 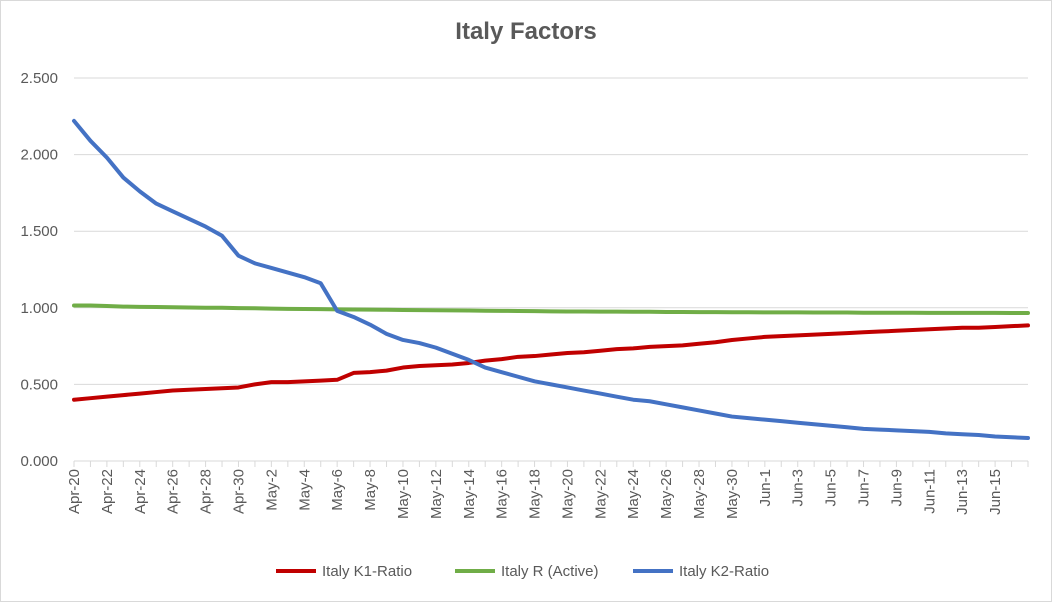 What do you see at coordinates (732, 494) in the screenshot?
I see `x-tick-label: May-30` at bounding box center [732, 494].